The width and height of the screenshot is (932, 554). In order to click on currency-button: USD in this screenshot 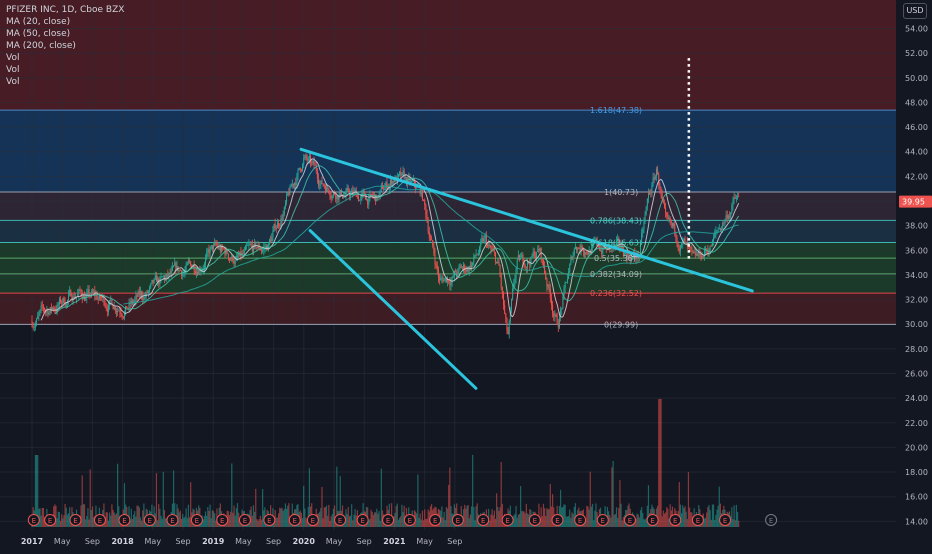, I will do `click(915, 11)`.